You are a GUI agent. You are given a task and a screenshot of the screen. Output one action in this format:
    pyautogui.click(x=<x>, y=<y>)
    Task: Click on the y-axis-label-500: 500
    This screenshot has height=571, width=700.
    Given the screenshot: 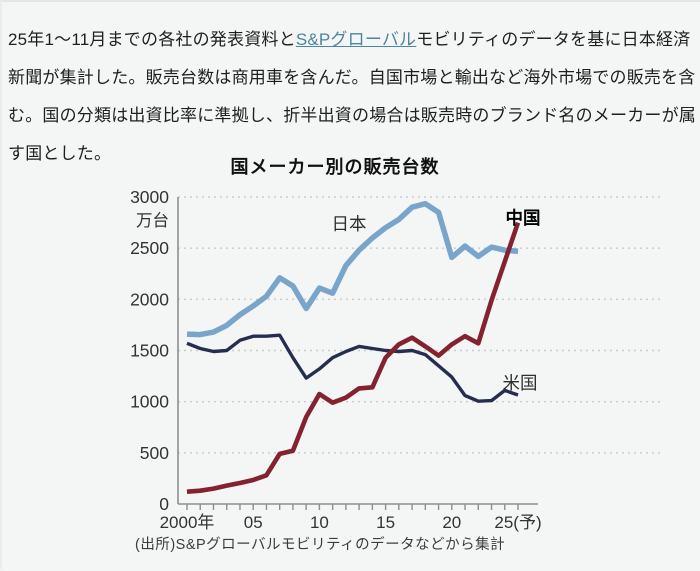 What is the action you would take?
    pyautogui.click(x=154, y=453)
    